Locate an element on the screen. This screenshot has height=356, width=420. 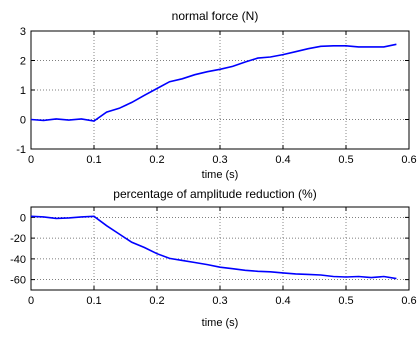
bottom-chart-y-tick-label: 0 is located at coordinates (23, 218).